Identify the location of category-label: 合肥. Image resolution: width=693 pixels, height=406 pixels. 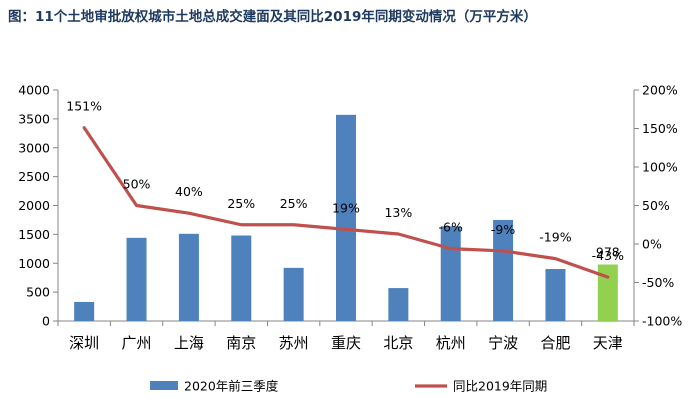
(555, 343).